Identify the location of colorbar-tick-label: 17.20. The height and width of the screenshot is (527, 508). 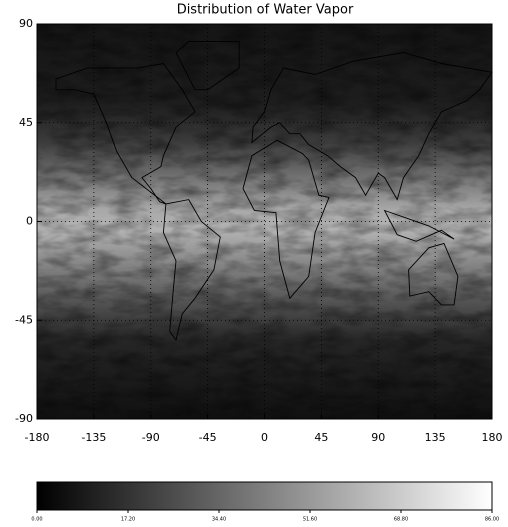
(128, 520).